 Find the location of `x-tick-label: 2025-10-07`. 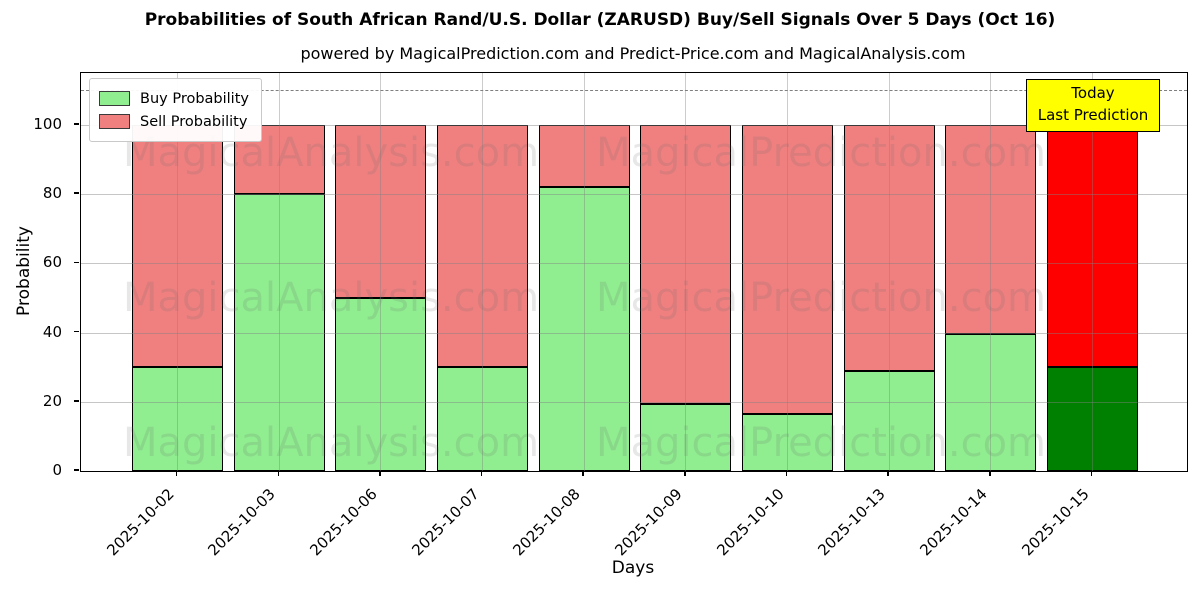

x-tick-label: 2025-10-07 is located at coordinates (445, 522).